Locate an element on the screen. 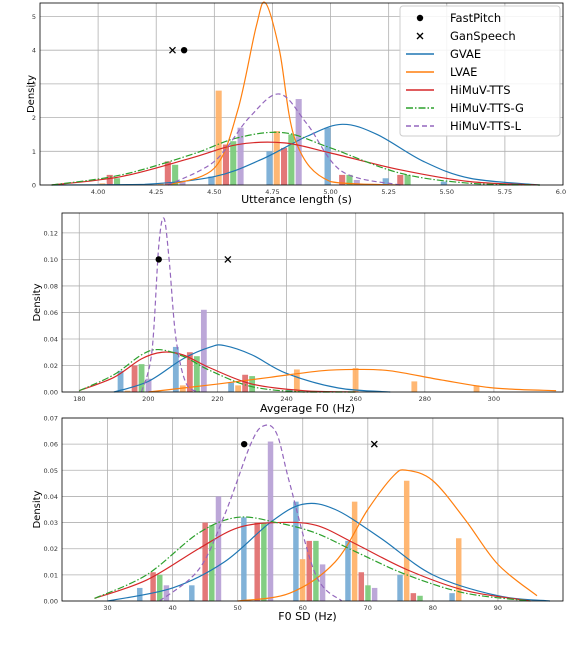 This screenshot has width=566, height=654. legend-box is located at coordinates (480, 71).